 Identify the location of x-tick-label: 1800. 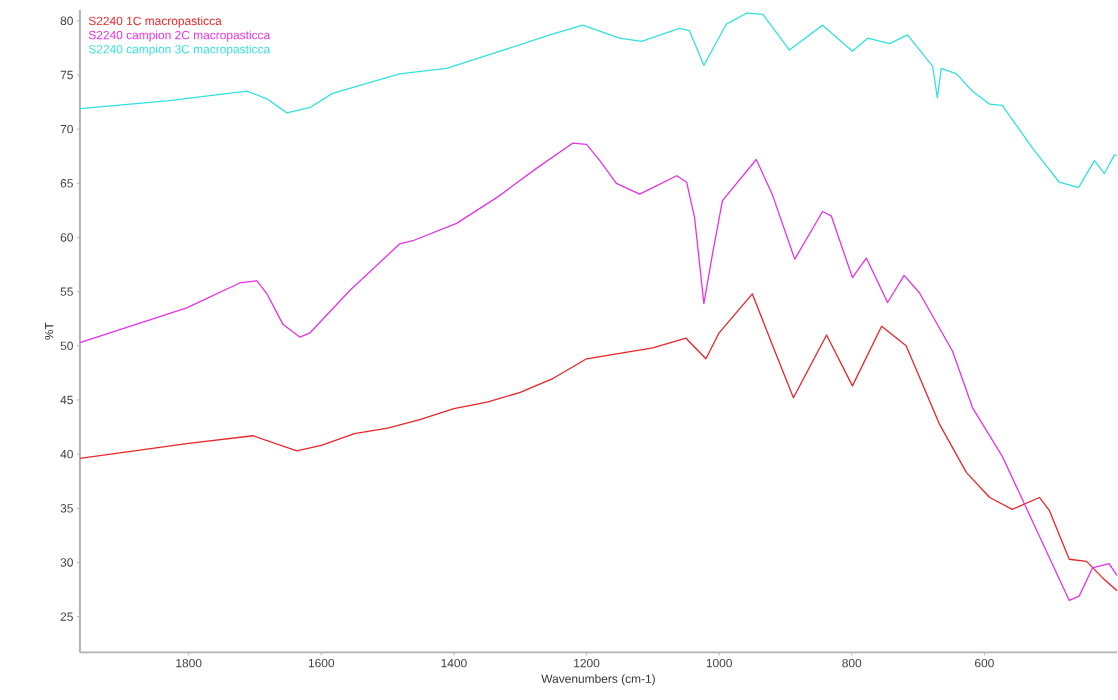
(189, 663).